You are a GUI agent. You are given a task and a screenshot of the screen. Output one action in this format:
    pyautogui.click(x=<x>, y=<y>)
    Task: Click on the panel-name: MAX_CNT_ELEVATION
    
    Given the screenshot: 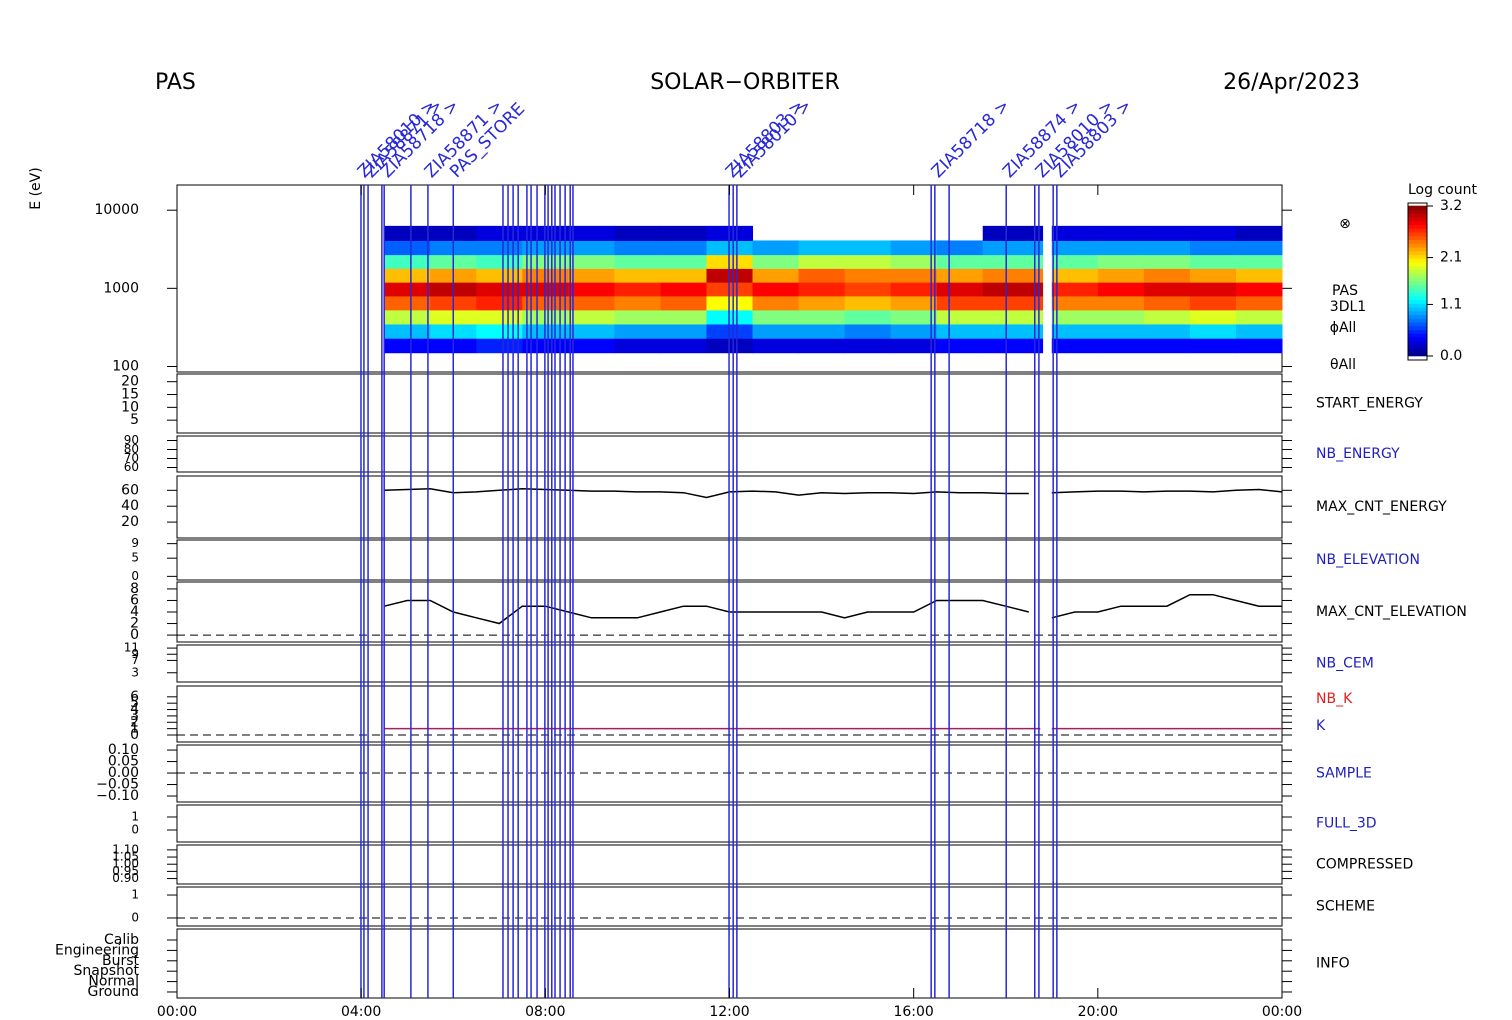 What is the action you would take?
    pyautogui.click(x=1391, y=612)
    